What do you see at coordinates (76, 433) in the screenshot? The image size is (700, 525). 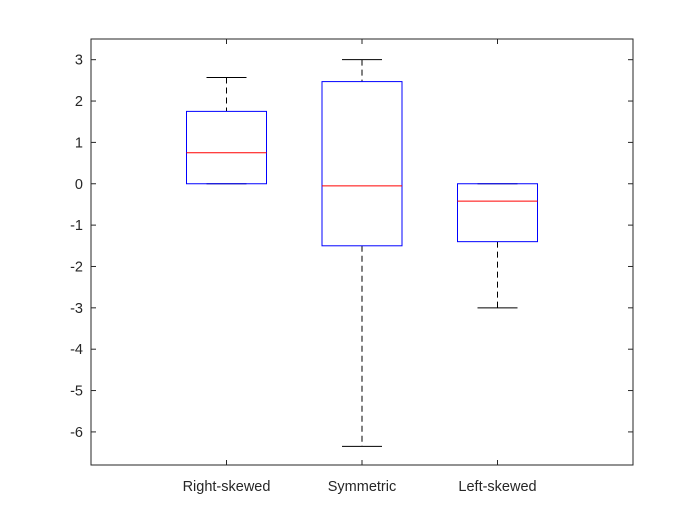 I see `y-tick-label: -6` at bounding box center [76, 433].